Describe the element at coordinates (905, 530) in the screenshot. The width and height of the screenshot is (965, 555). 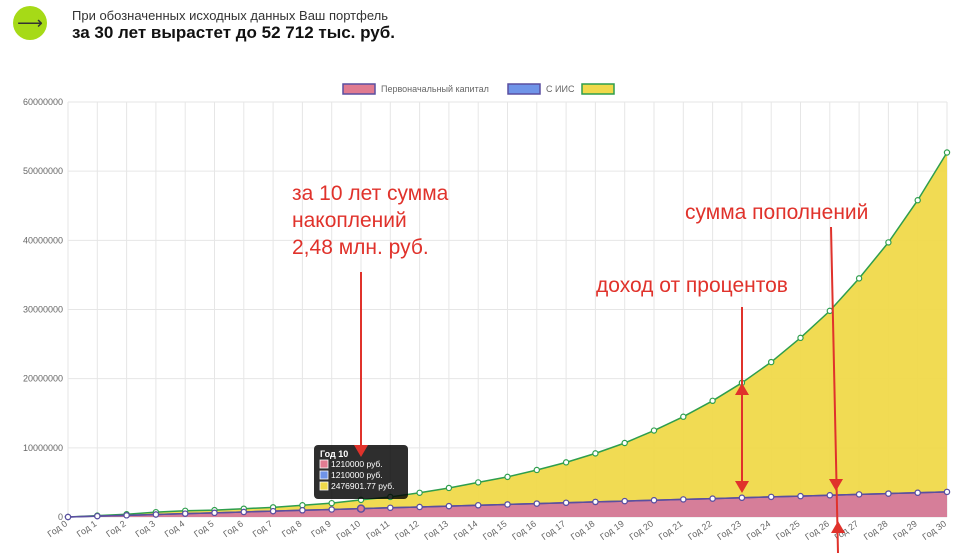
I see `x-tick-label: Год 29` at that location.